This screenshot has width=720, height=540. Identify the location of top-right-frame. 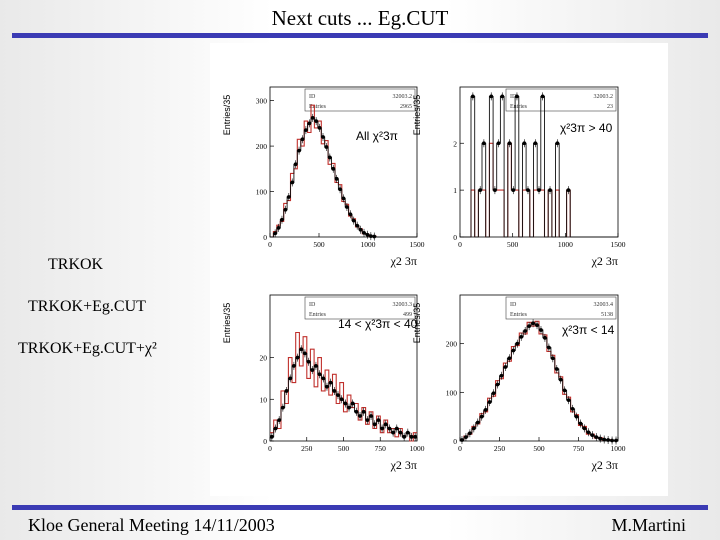
(539, 162).